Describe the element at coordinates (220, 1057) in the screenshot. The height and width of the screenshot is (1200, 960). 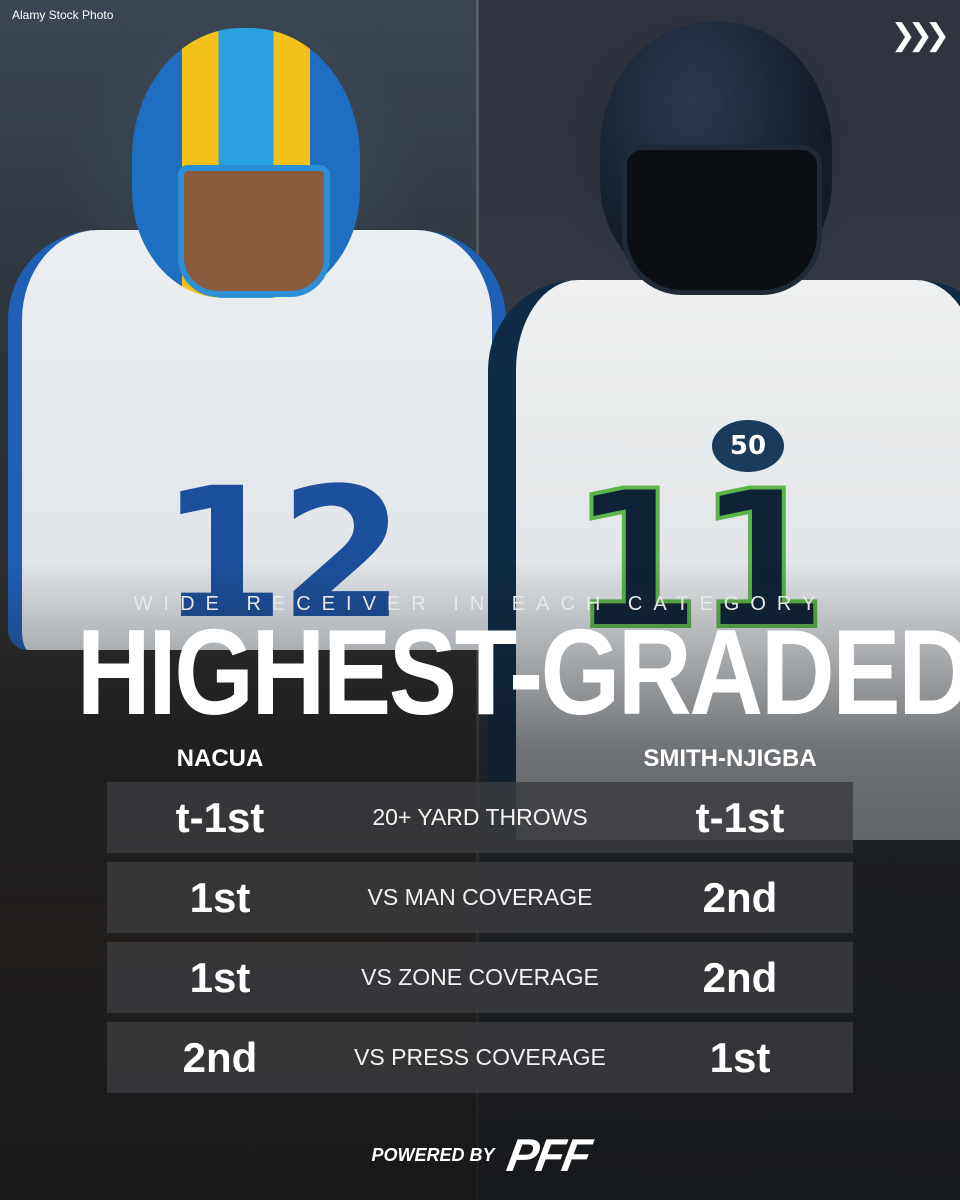
I see `left-player-rank: 2nd` at that location.